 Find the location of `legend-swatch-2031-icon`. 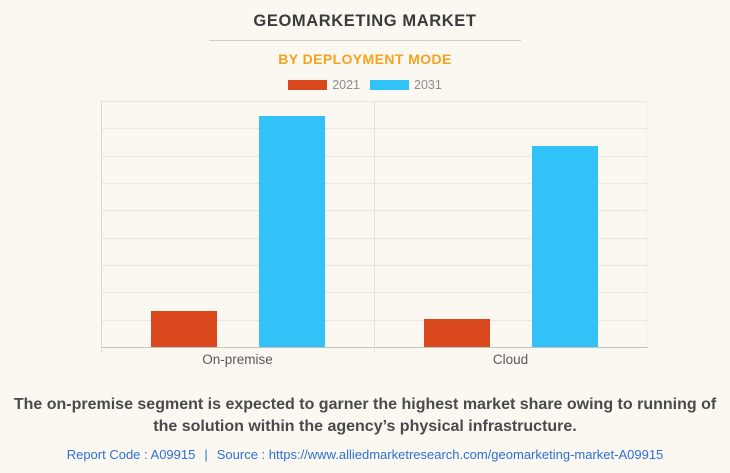

legend-swatch-2031-icon is located at coordinates (389, 85).